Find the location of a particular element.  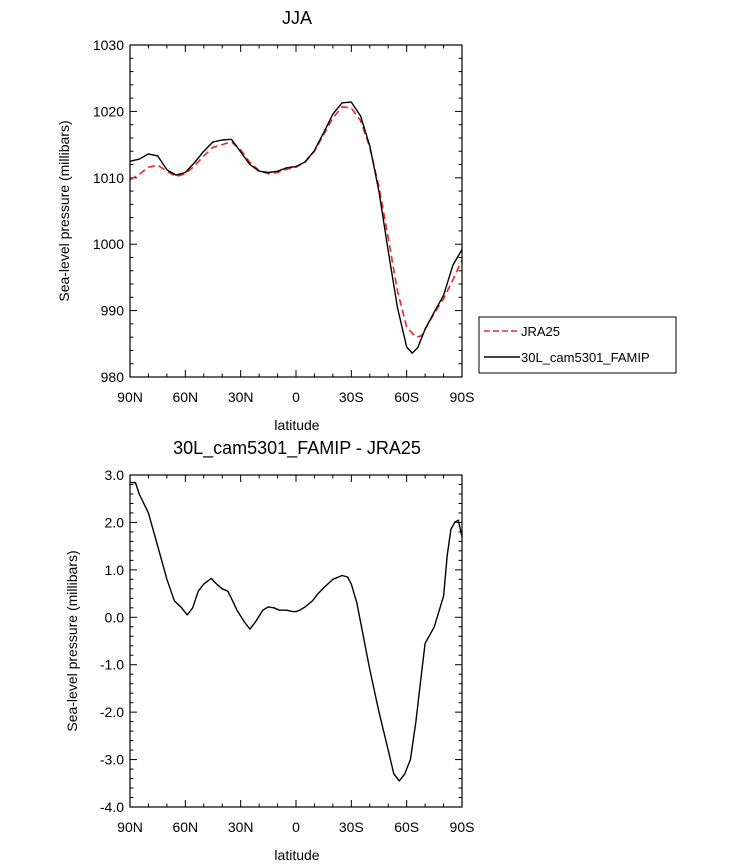

y-tick-label-4: 1020 is located at coordinates (108, 111).